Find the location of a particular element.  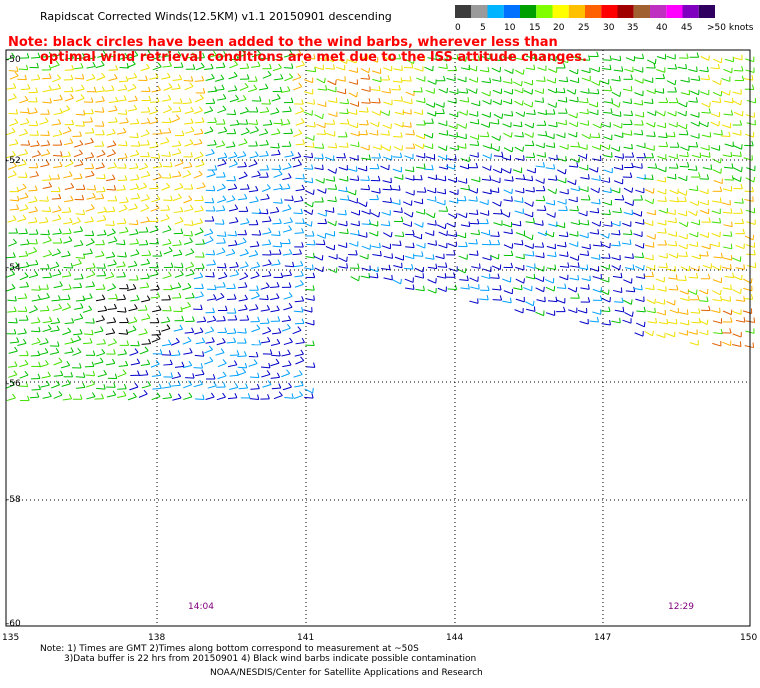

lon-label-150: 150 is located at coordinates (748, 638).